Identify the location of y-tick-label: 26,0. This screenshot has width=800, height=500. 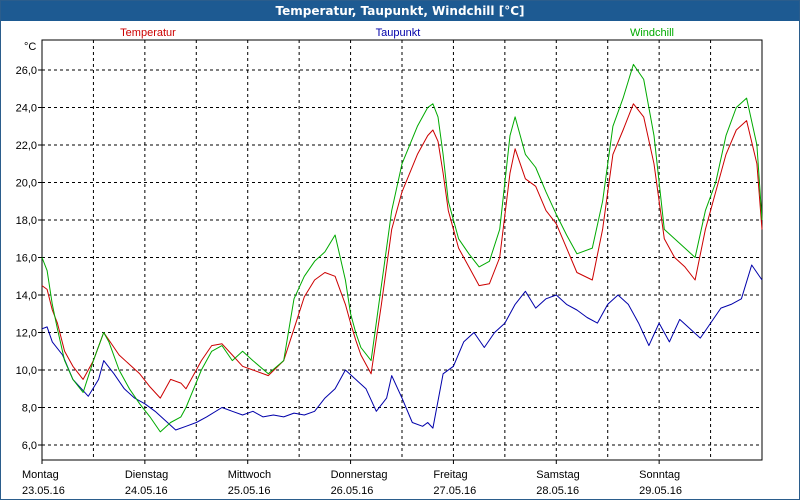
(26, 71).